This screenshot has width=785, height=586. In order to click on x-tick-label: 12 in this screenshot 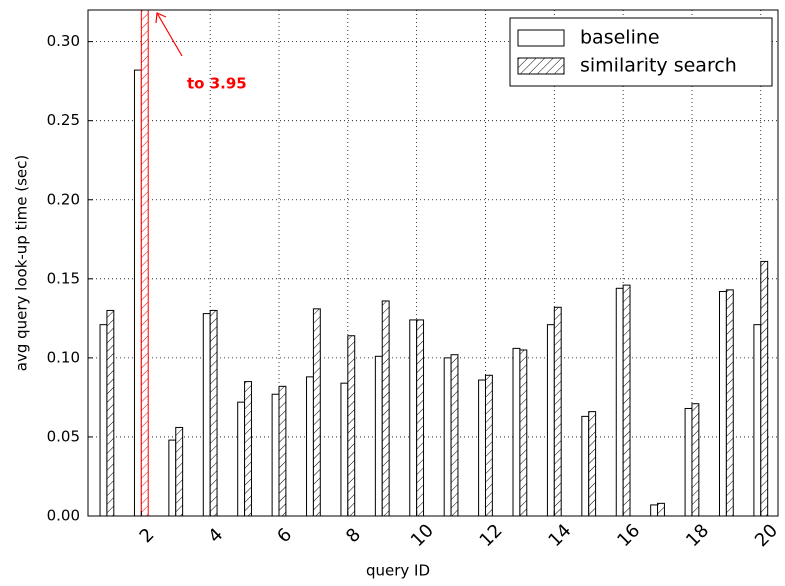, I will do `click(491, 535)`.